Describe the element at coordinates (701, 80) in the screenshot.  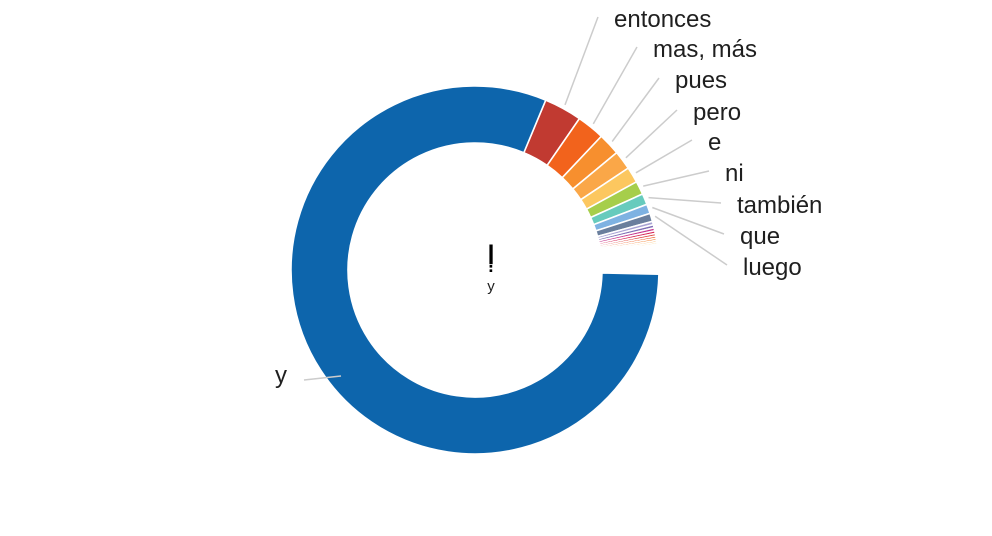
I see `segment-label-pues: pues` at that location.